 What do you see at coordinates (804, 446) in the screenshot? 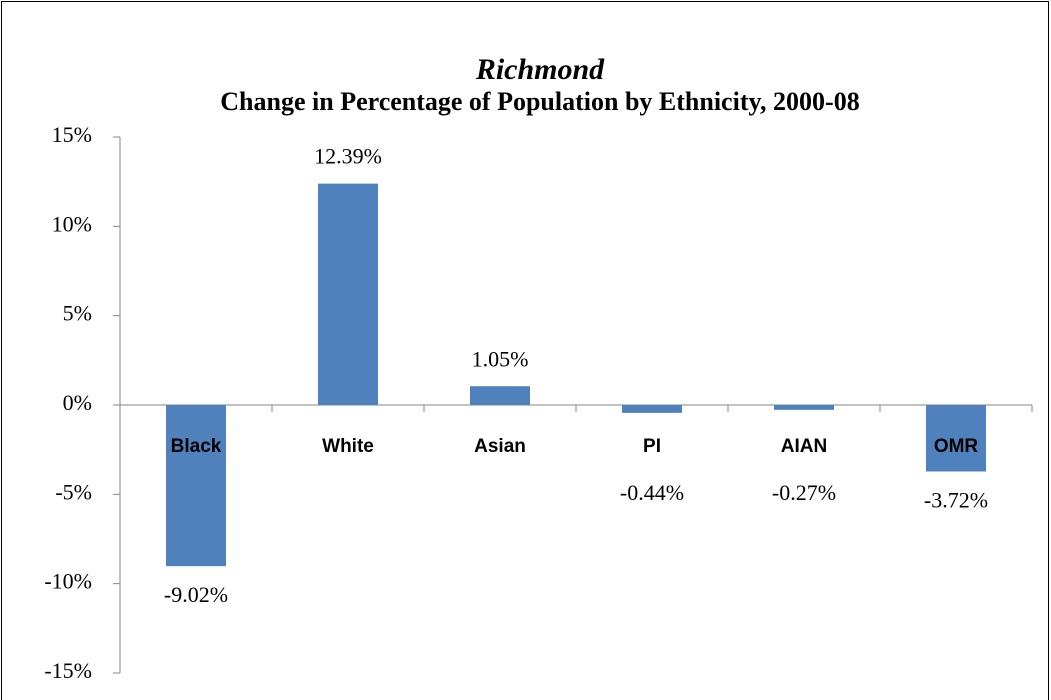
I see `x-tick-label: AIAN` at bounding box center [804, 446].